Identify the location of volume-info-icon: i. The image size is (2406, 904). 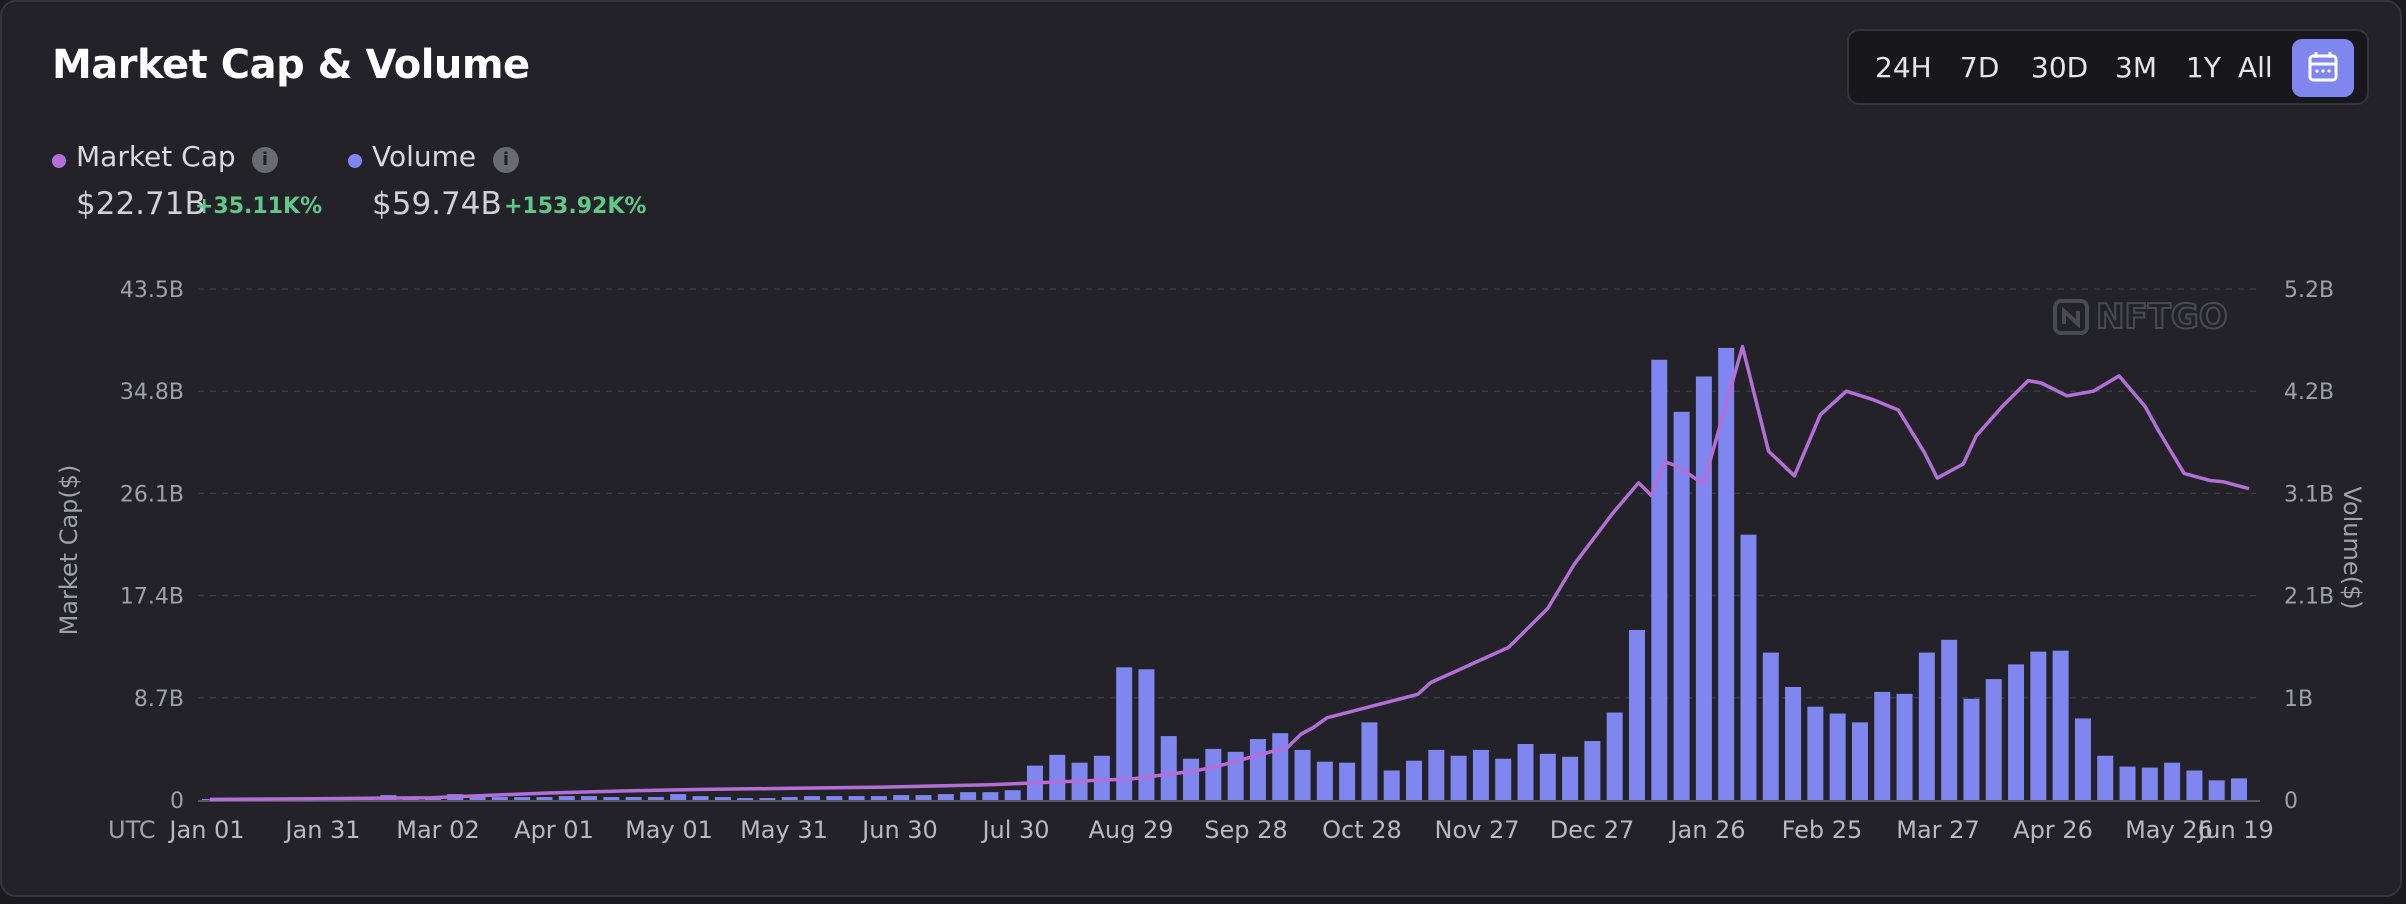
(506, 160).